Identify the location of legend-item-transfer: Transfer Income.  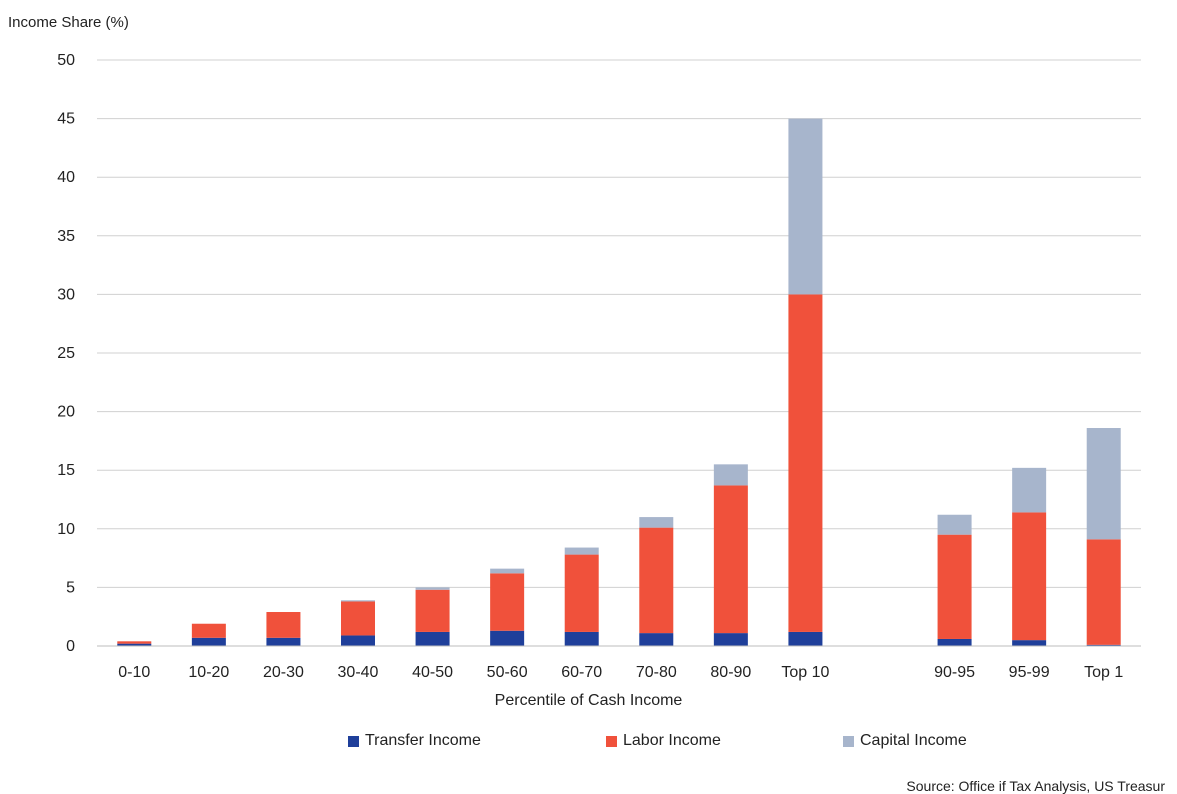
(414, 741).